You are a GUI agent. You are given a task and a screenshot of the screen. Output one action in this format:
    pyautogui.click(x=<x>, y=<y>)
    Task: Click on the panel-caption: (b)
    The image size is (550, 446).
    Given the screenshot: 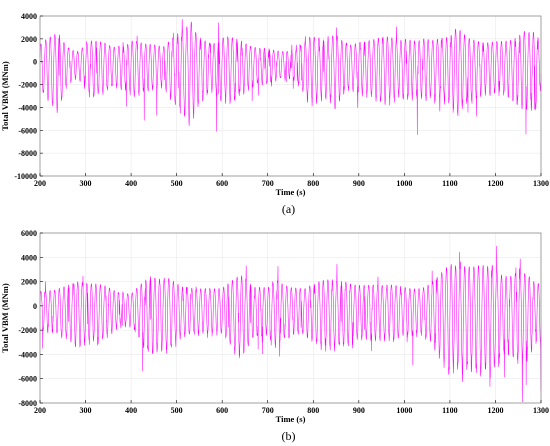 What is the action you would take?
    pyautogui.click(x=289, y=436)
    